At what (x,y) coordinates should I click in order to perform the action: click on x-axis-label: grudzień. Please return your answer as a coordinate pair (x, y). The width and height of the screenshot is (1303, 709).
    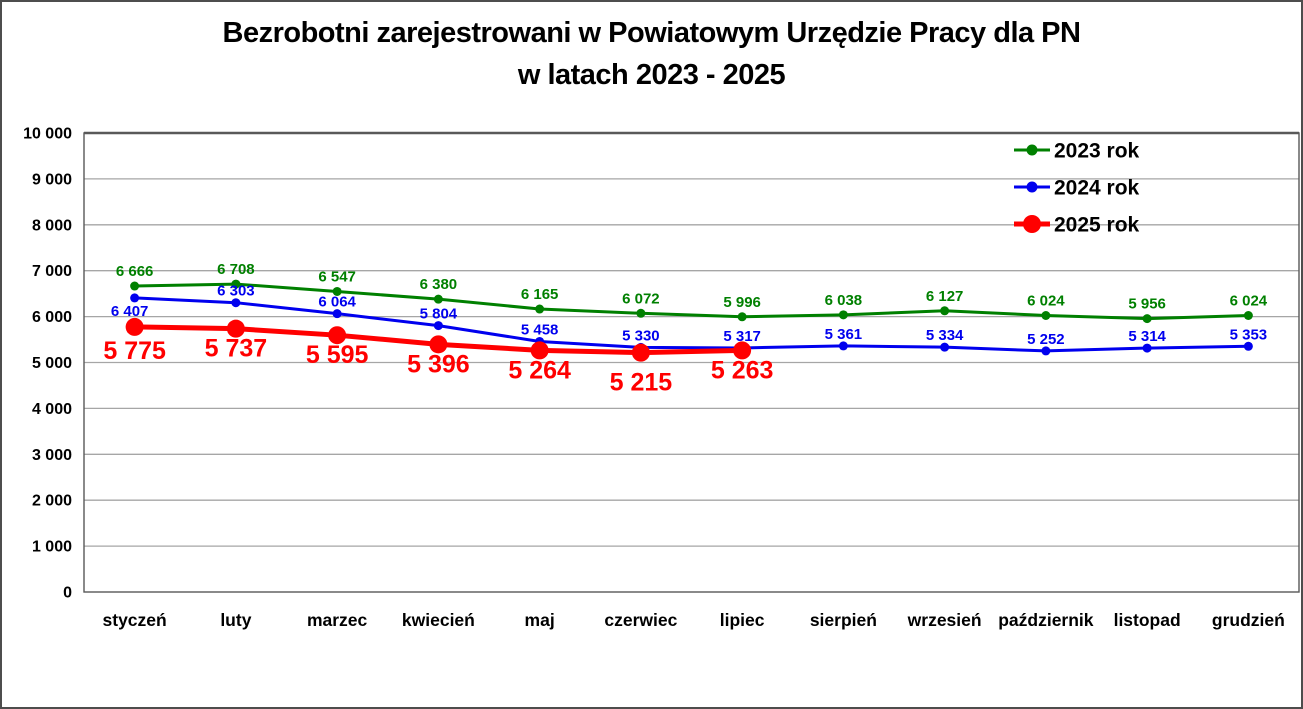
    Looking at the image, I should click on (1248, 620).